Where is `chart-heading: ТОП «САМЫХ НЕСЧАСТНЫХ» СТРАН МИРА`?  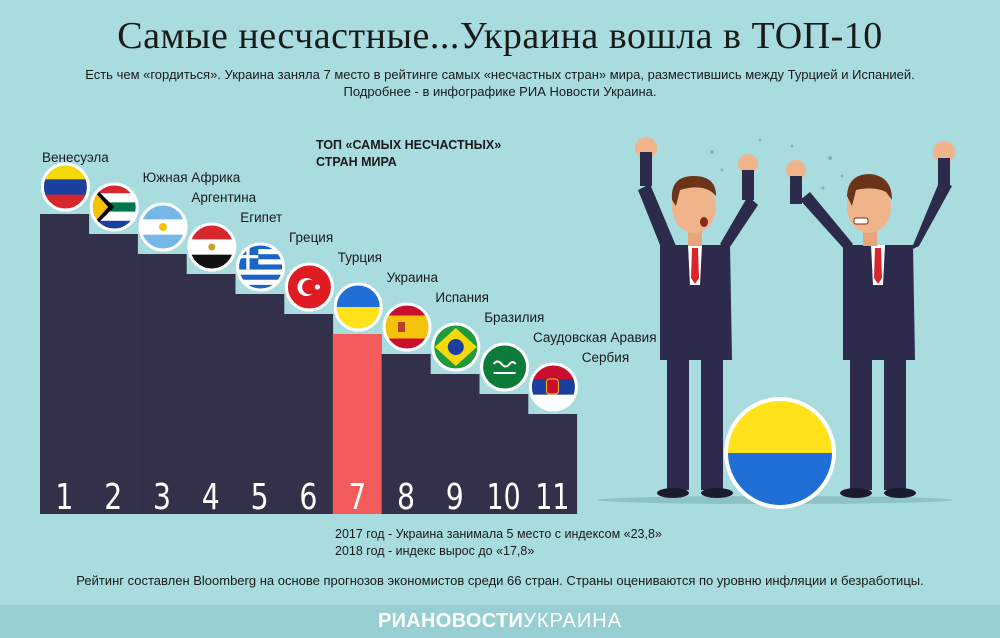
chart-heading: ТОП «САМЫХ НЕСЧАСТНЫХ» СТРАН МИРА is located at coordinates (408, 154).